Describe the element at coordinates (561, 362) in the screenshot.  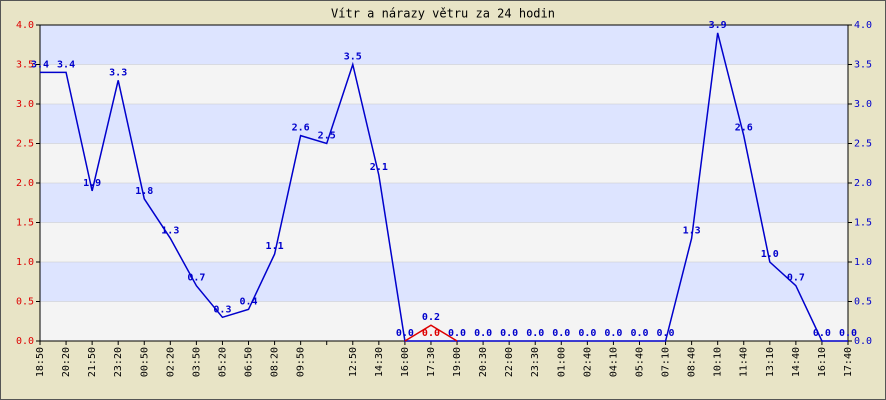
I see `x-tick-label: 01:00` at that location.